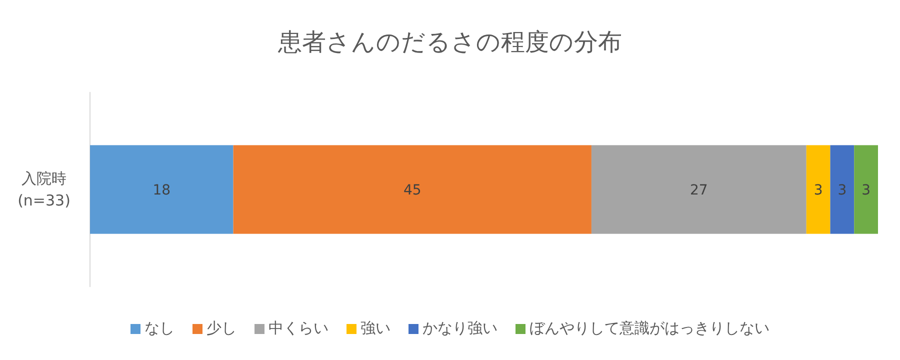  What do you see at coordinates (44, 190) in the screenshot?
I see `y-tick-label: 入院時 (n=33)` at bounding box center [44, 190].